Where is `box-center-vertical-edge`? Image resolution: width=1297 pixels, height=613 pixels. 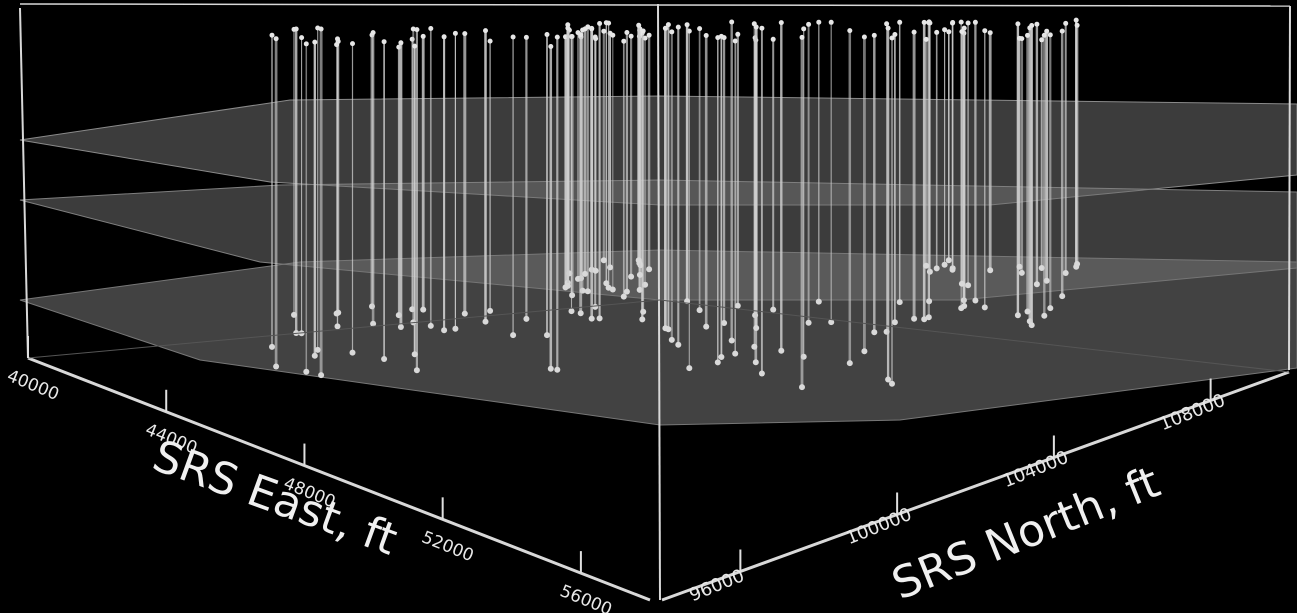
box-center-vertical-edge is located at coordinates (659, 302).